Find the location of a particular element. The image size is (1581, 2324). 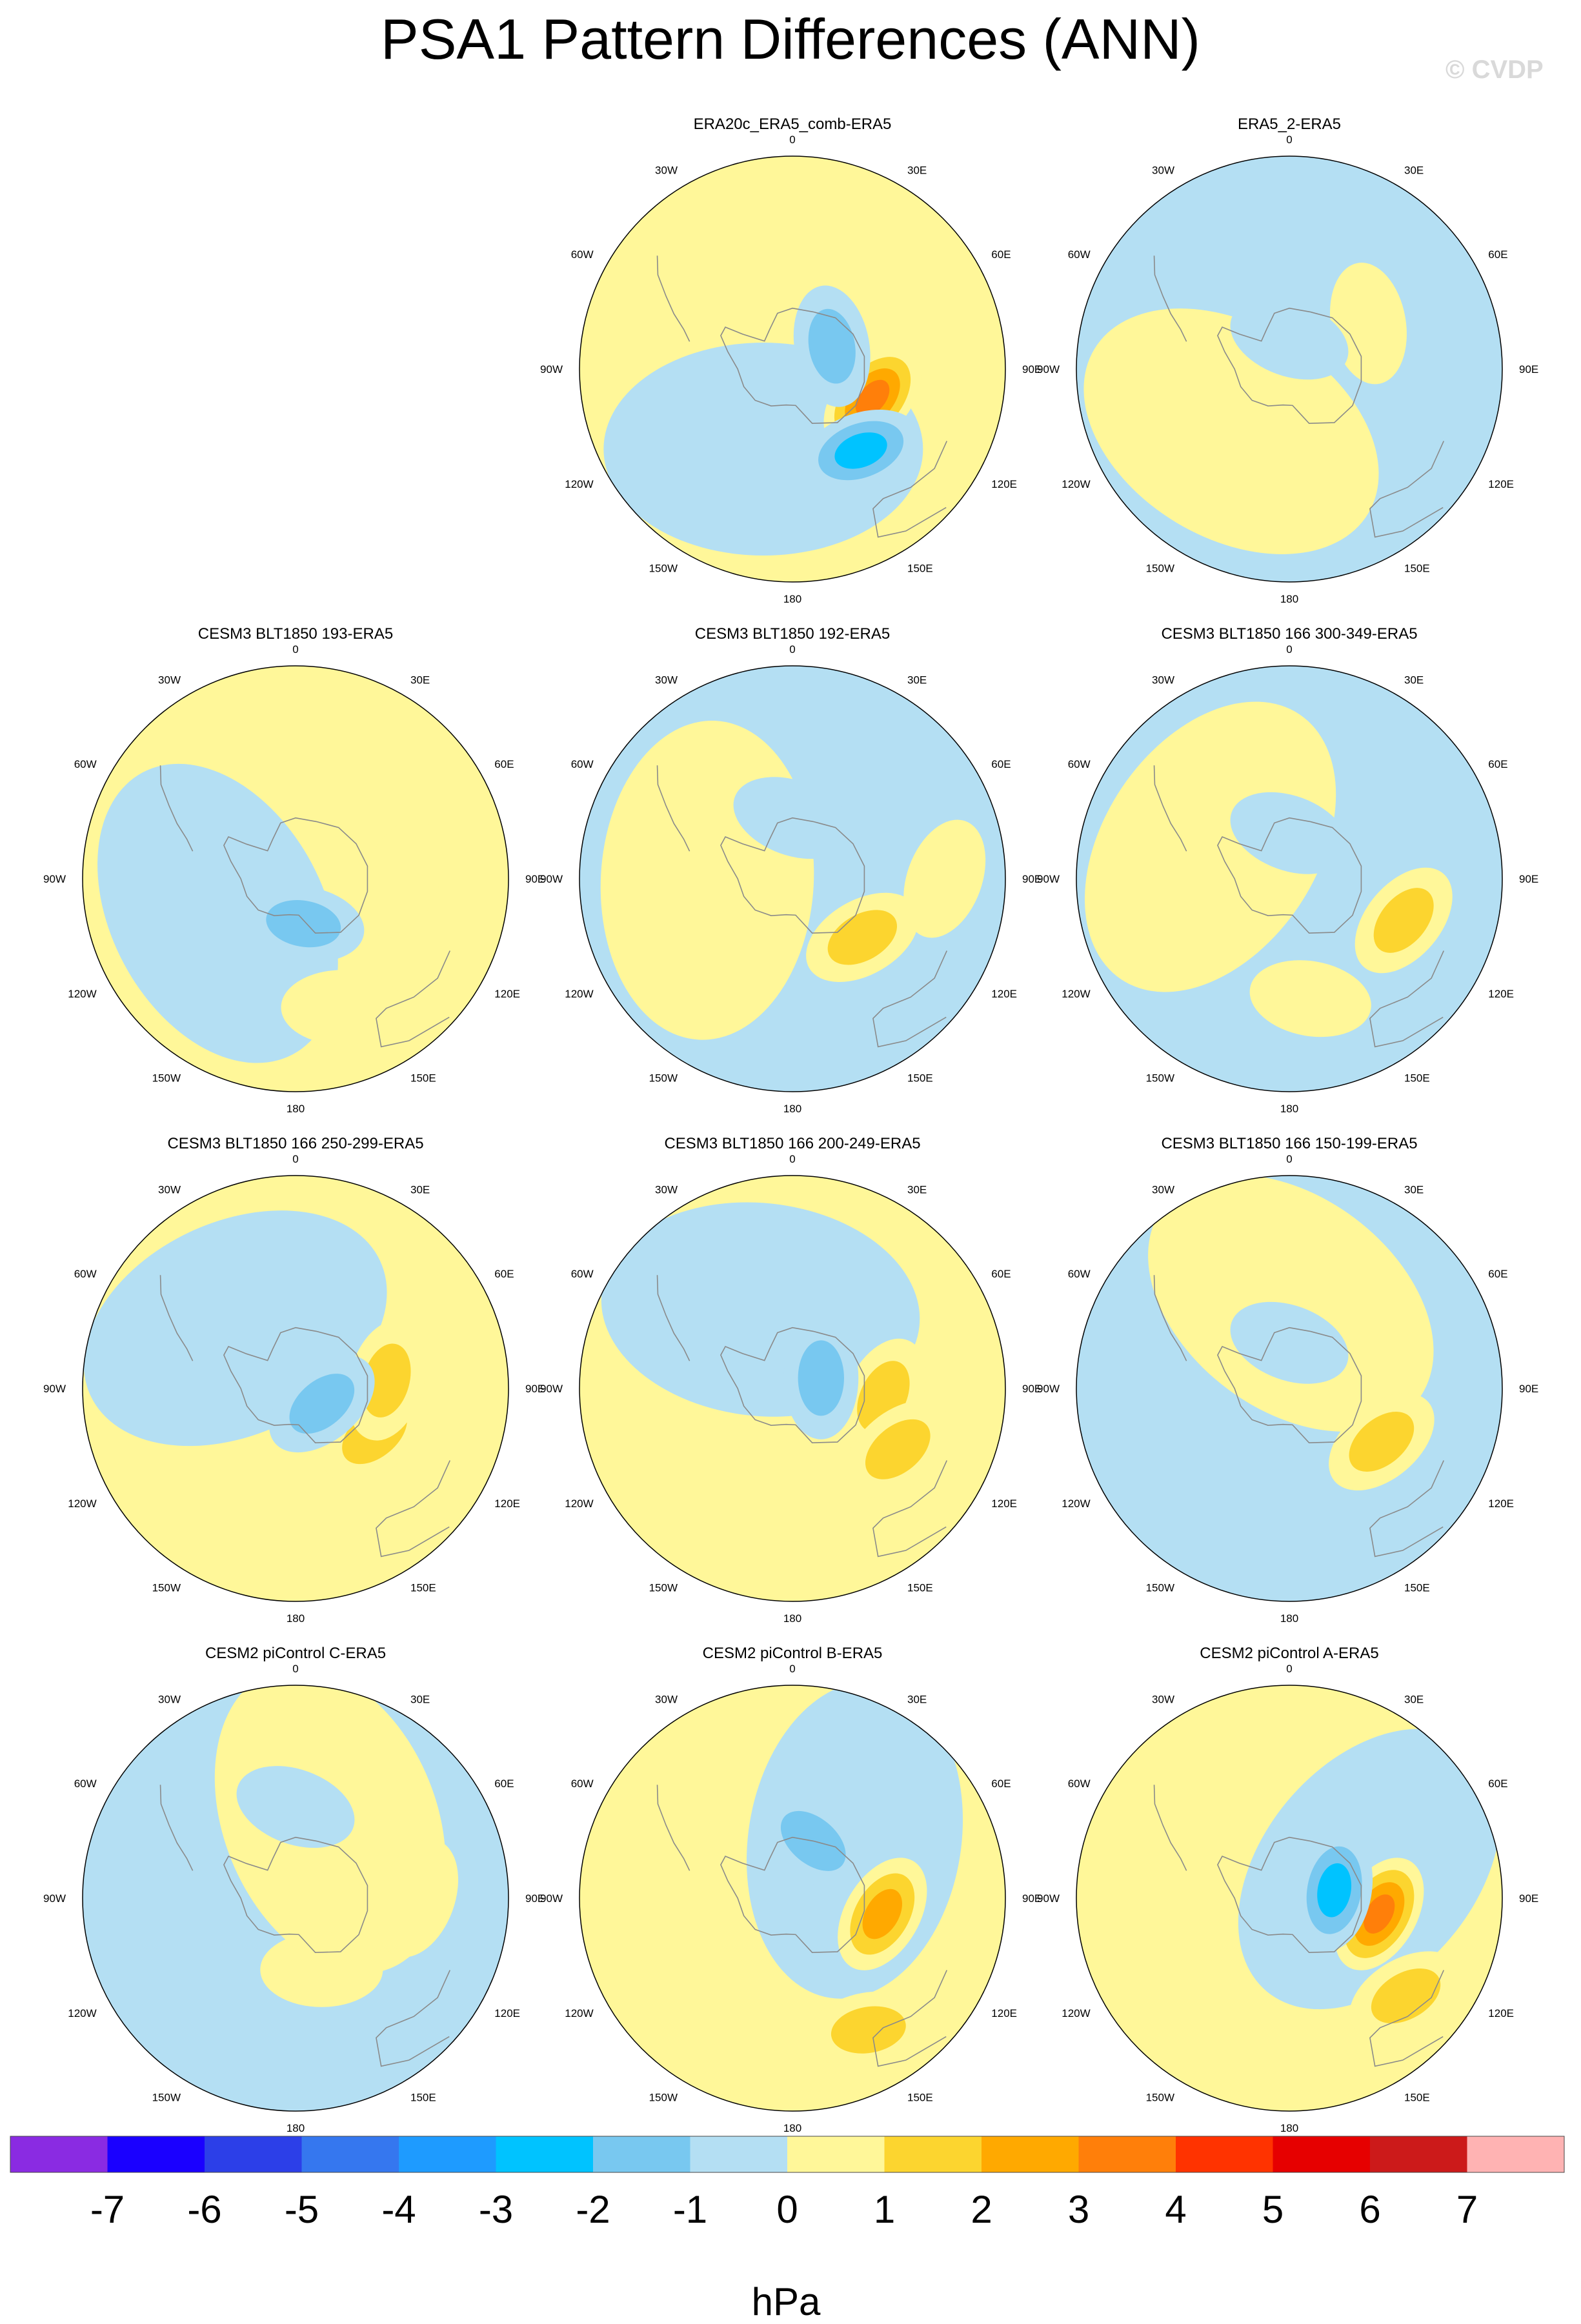

panel-title: CESM3 BLT1850 192-ERA5 is located at coordinates (792, 634).